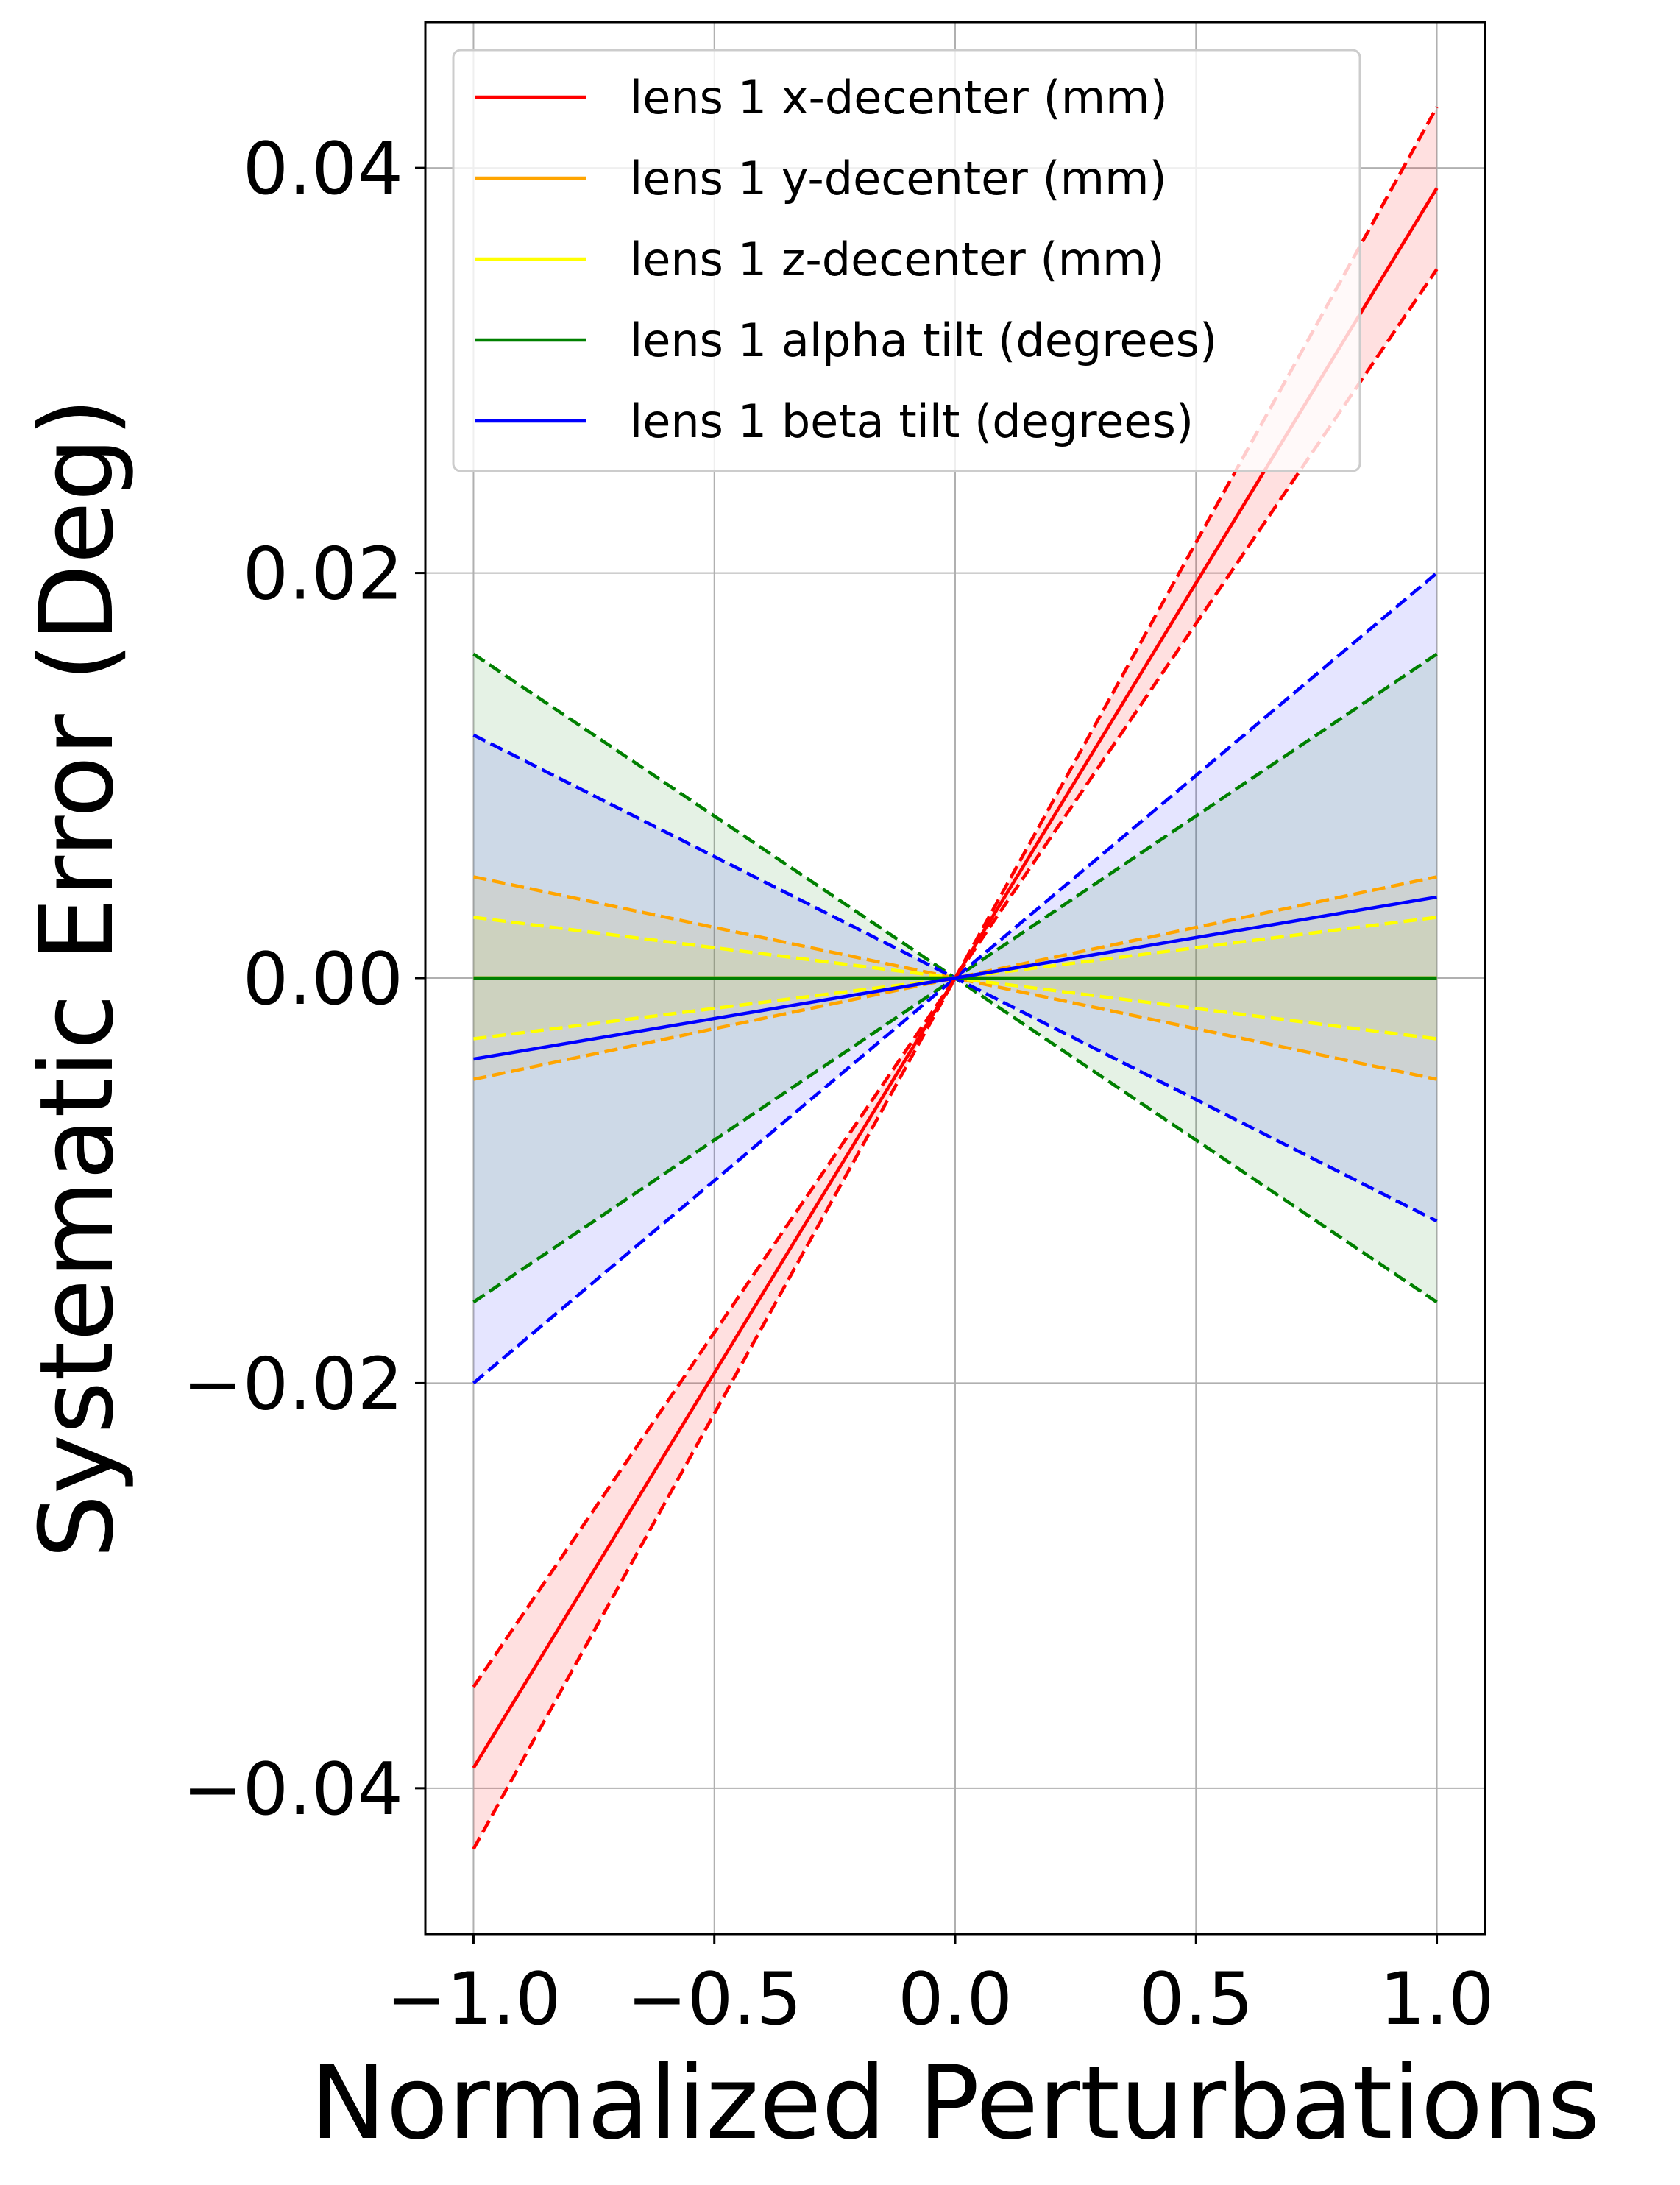 The image size is (1680, 2185). I want to click on upper-bound-lens 1 y-decenter (mm), so click(955, 978).